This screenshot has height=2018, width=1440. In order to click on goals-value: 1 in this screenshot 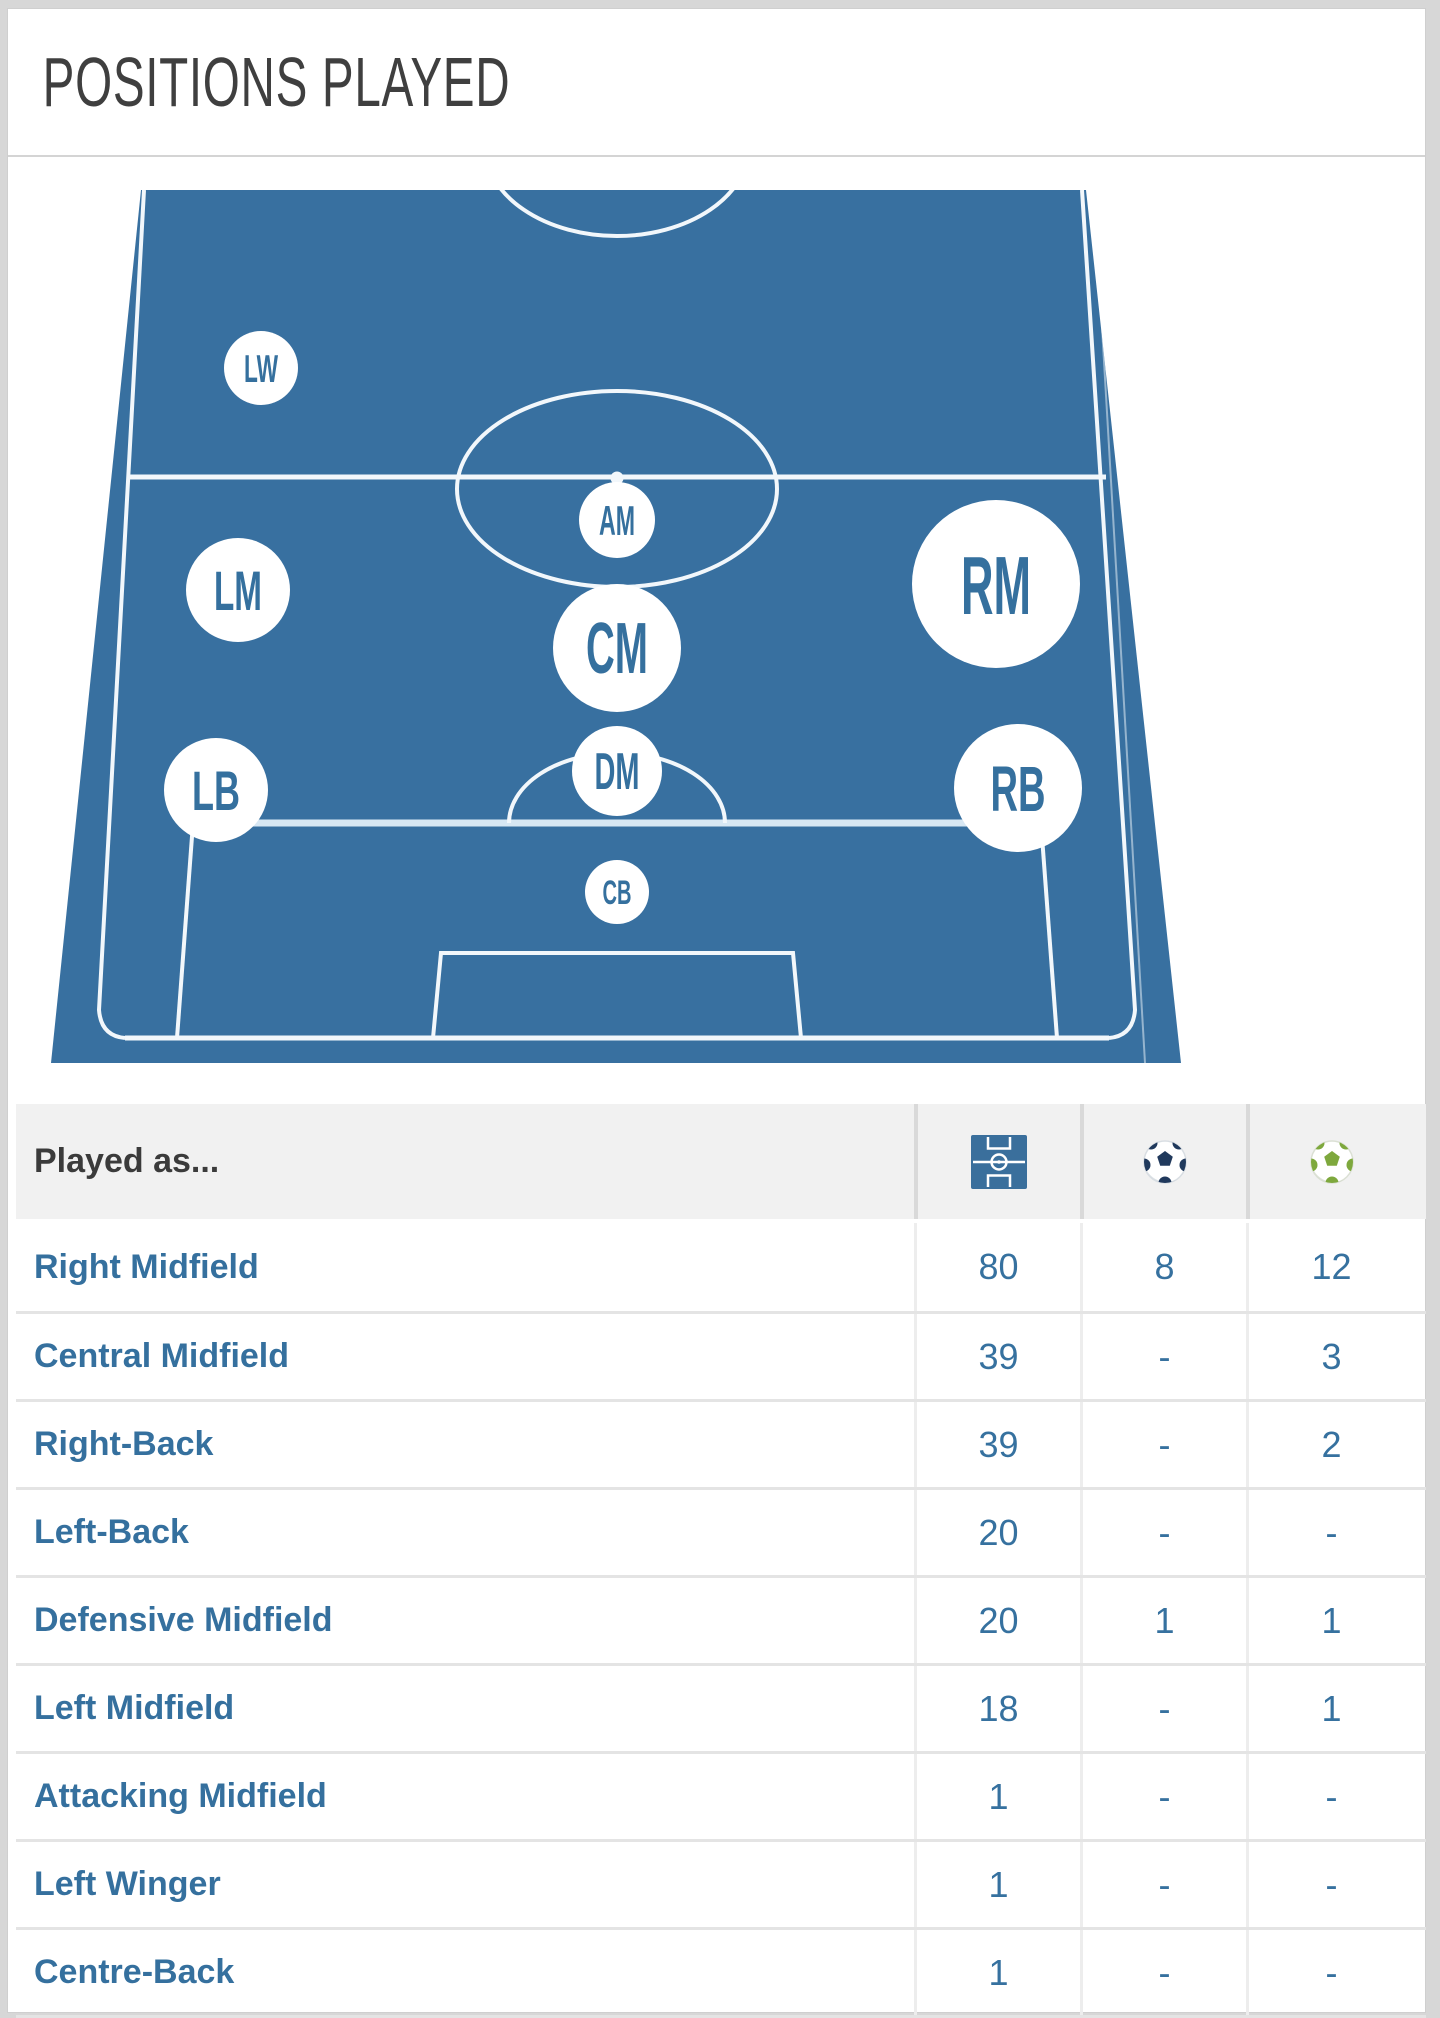, I will do `click(1163, 1620)`.